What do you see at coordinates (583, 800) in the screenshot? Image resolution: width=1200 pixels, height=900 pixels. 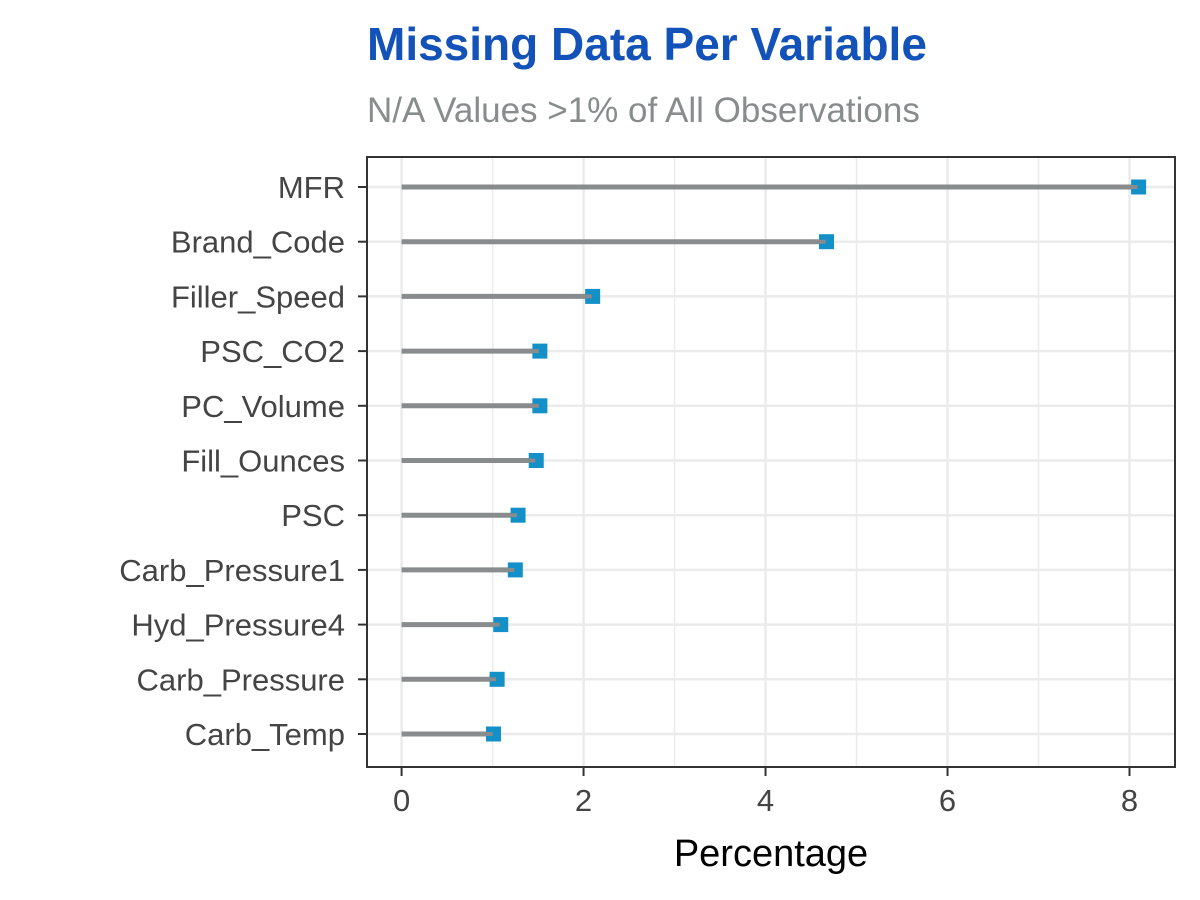 I see `x-tick-label: 2` at bounding box center [583, 800].